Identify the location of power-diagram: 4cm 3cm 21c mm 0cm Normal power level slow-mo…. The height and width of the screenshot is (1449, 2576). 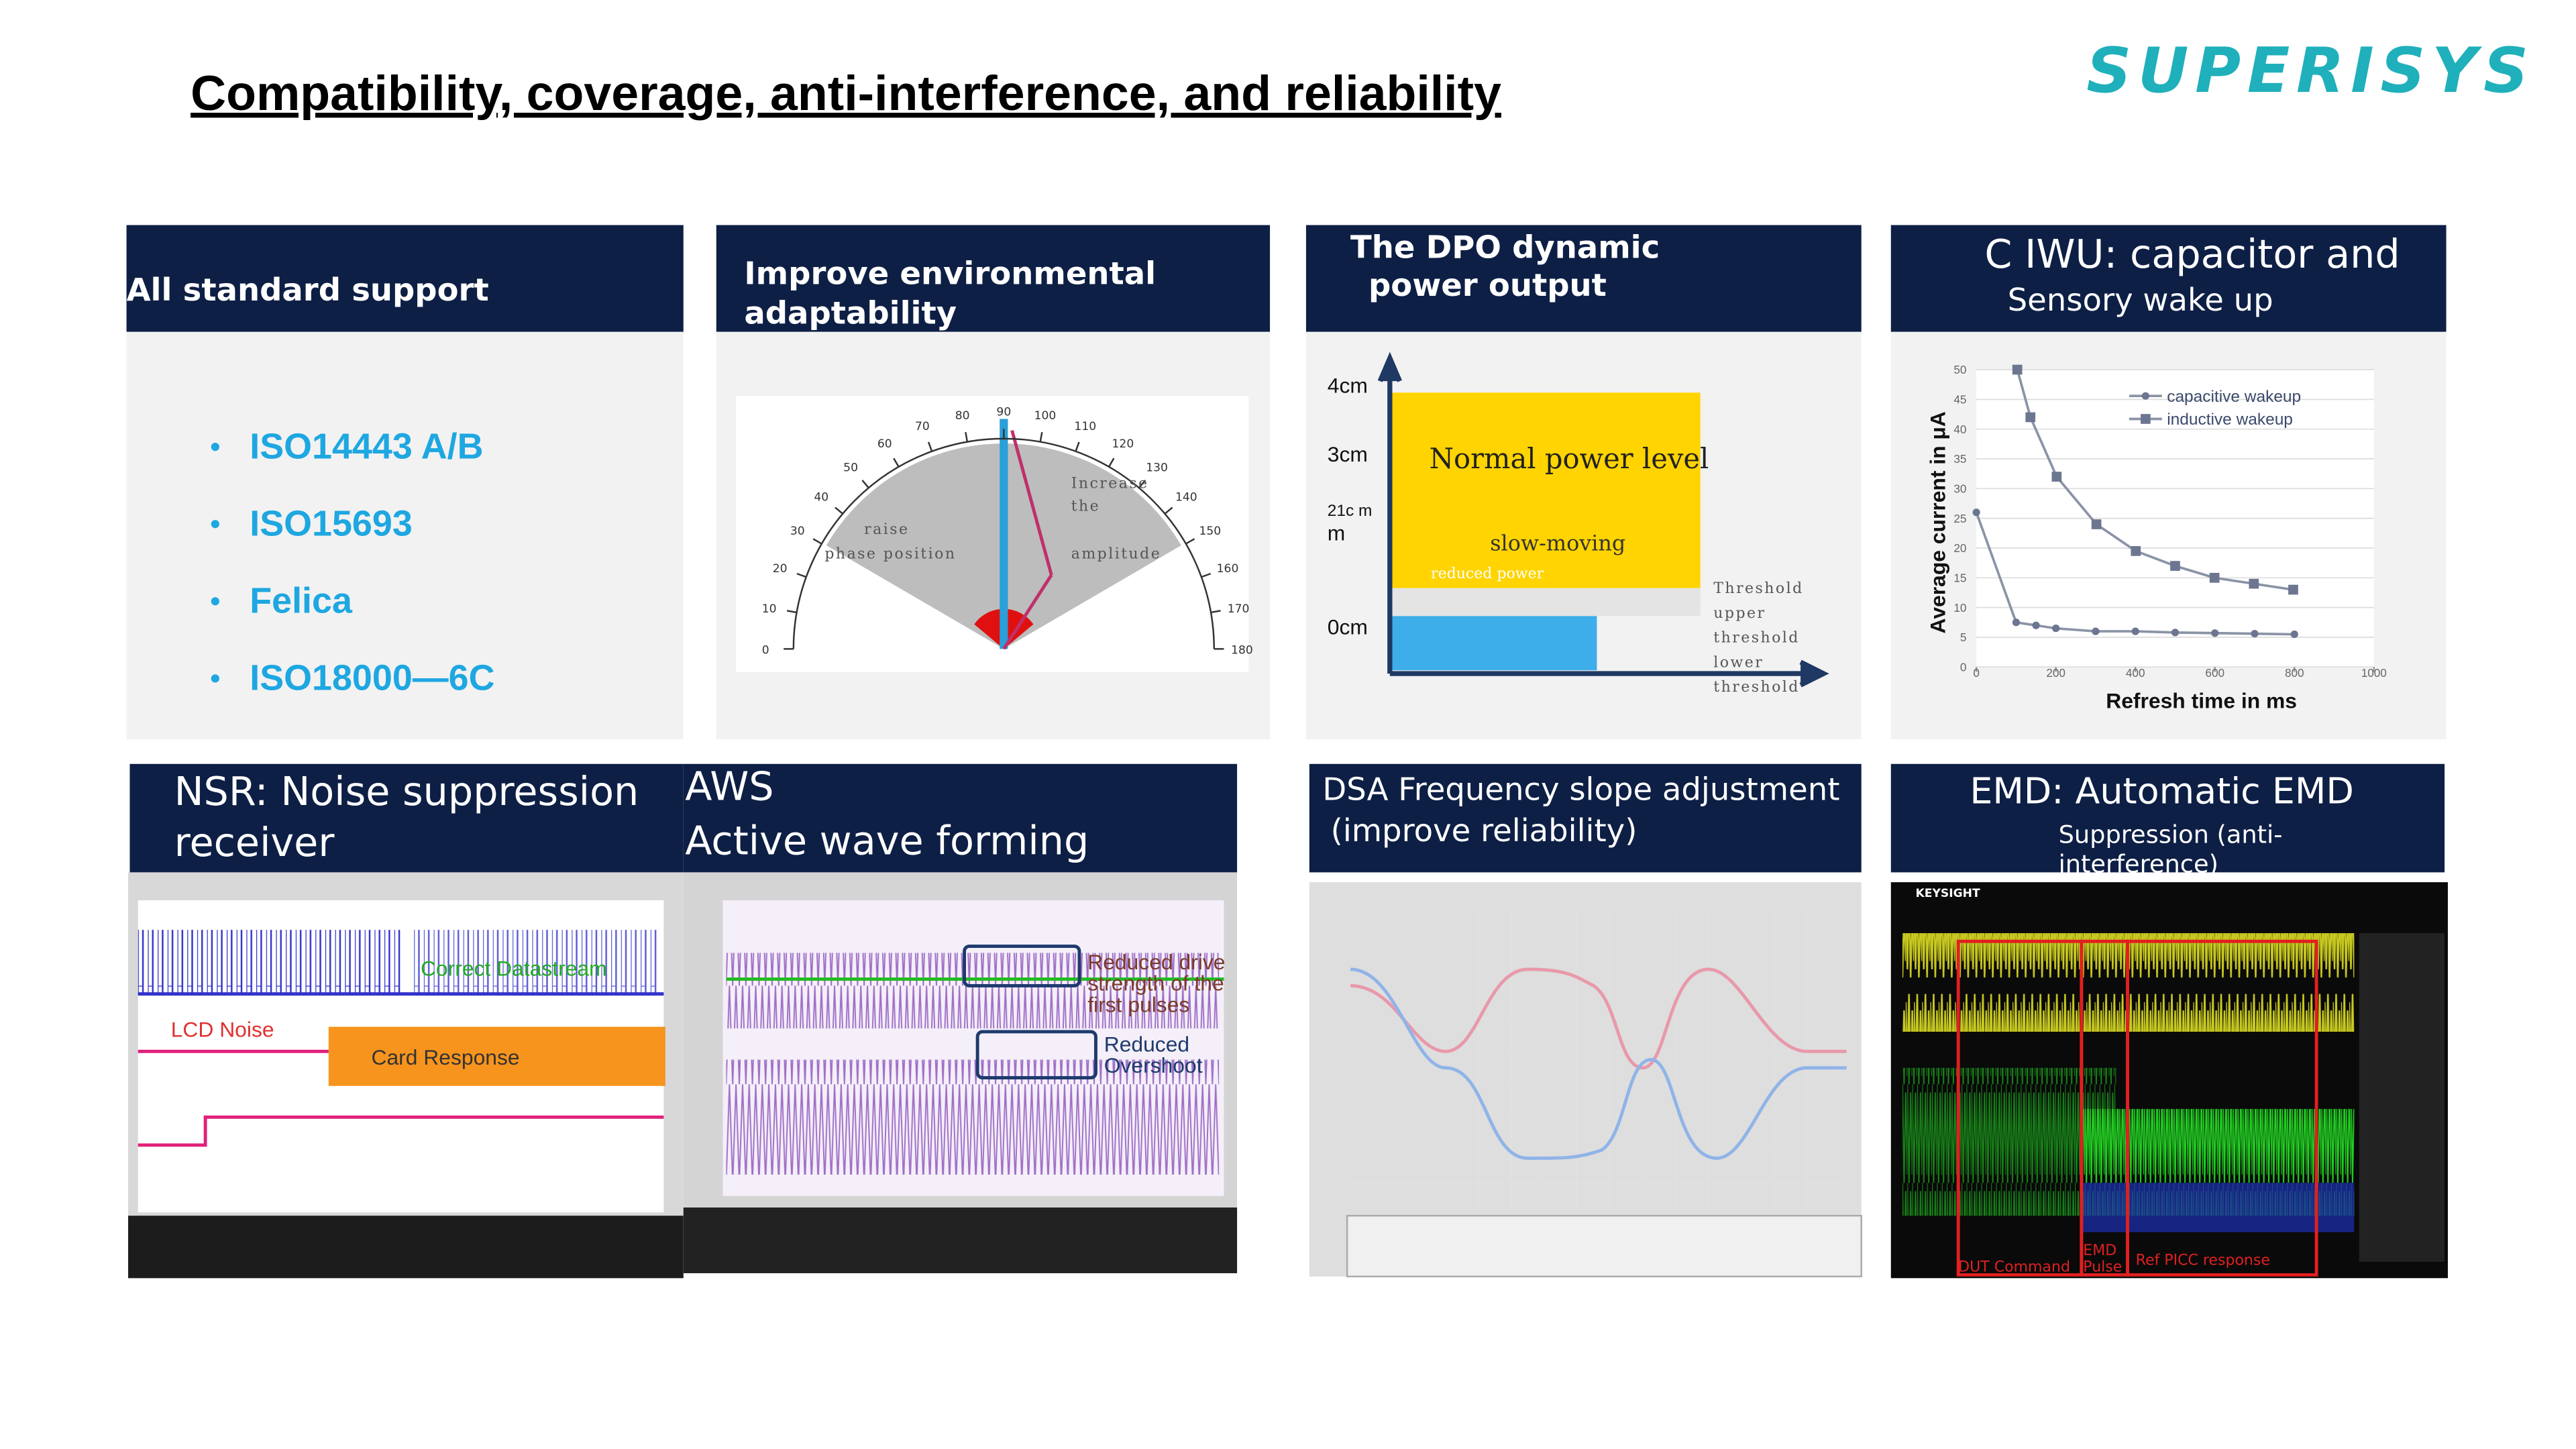
(1565, 534).